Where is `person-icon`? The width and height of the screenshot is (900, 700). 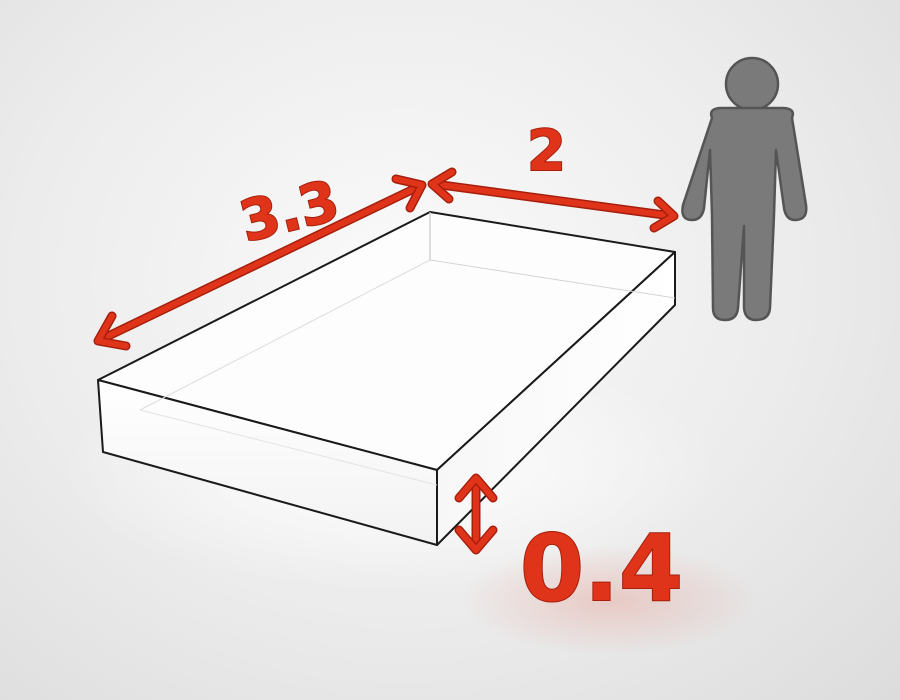
person-icon is located at coordinates (744, 189).